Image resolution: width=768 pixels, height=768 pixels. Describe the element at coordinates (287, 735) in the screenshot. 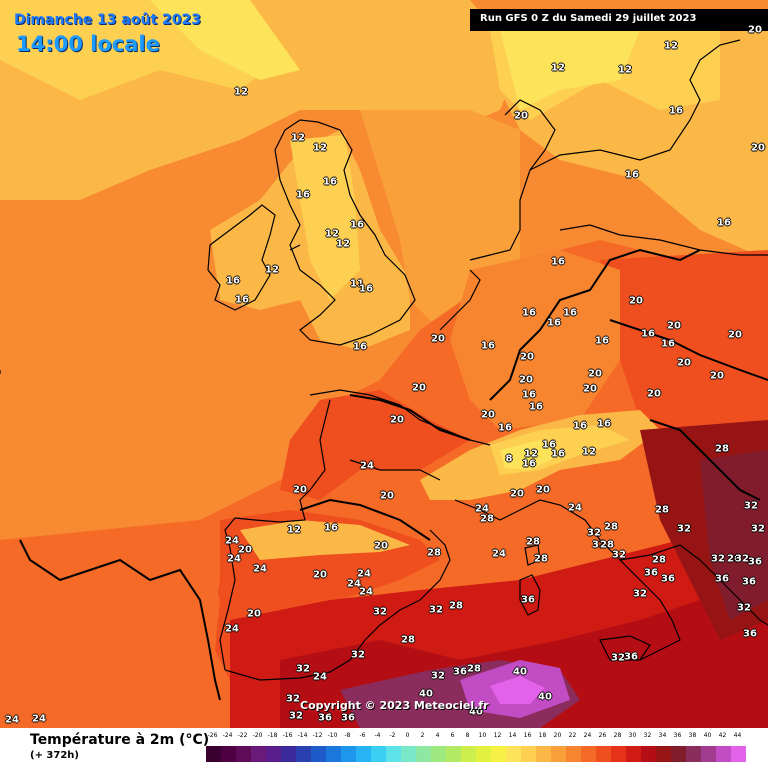

I see `legend-tick-label: -16` at that location.